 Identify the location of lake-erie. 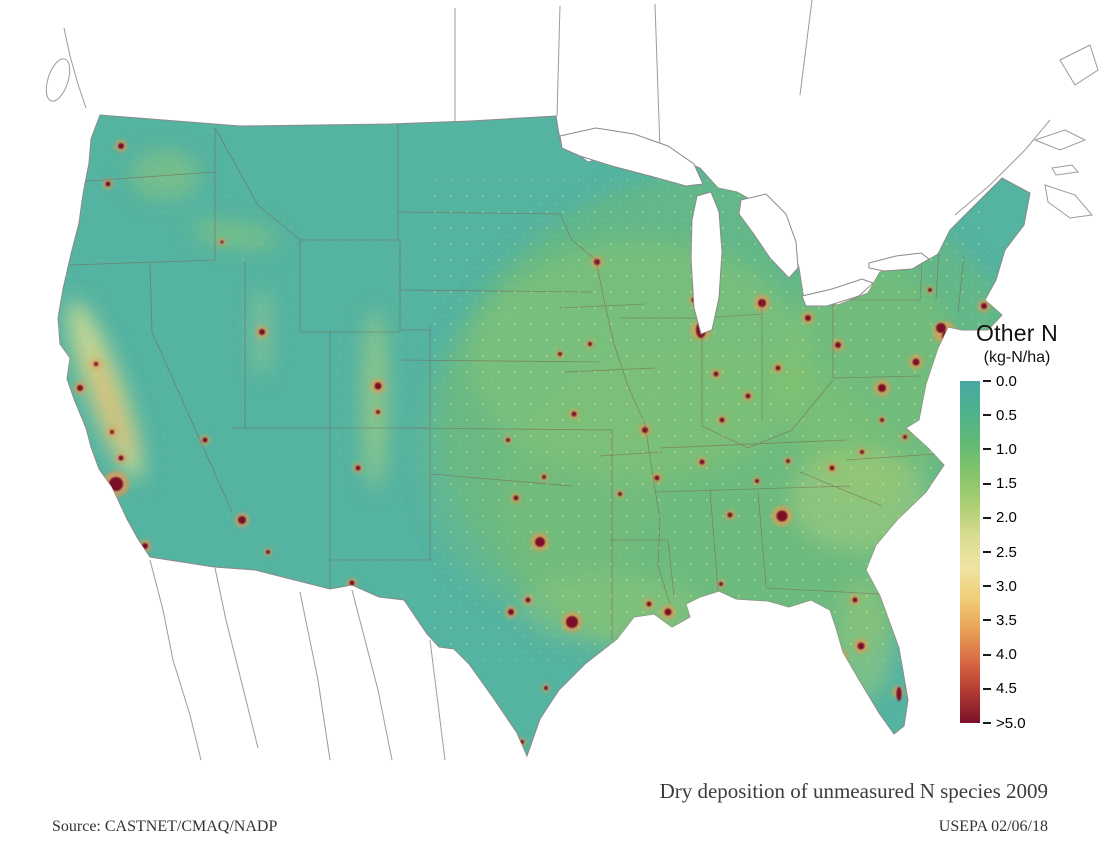
(837, 292).